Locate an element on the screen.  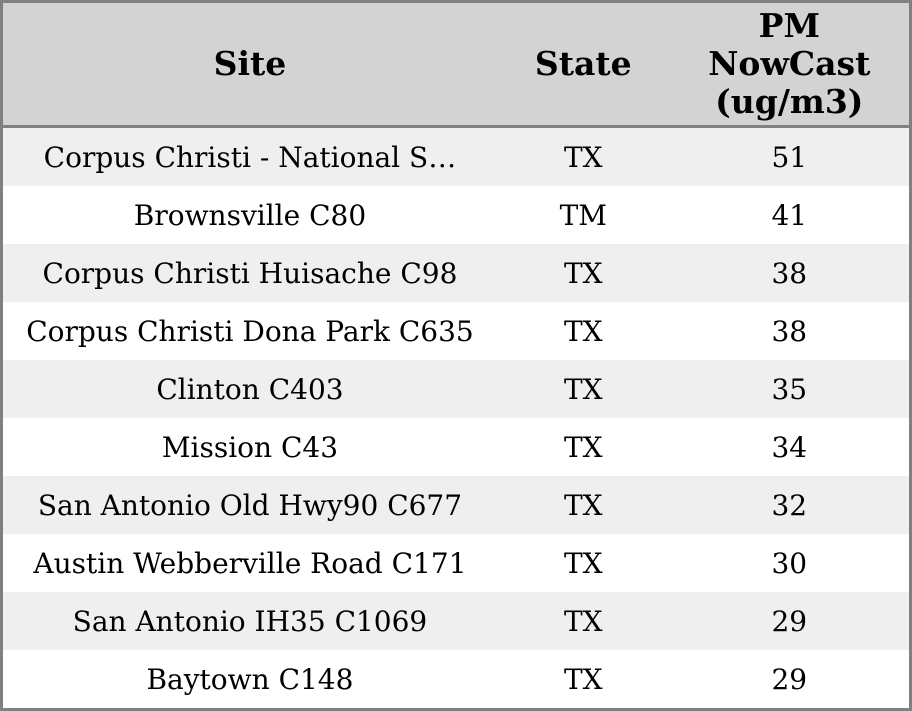
table-row: Corpus Christi Dona Park C635 TX 38 is located at coordinates (456, 331).